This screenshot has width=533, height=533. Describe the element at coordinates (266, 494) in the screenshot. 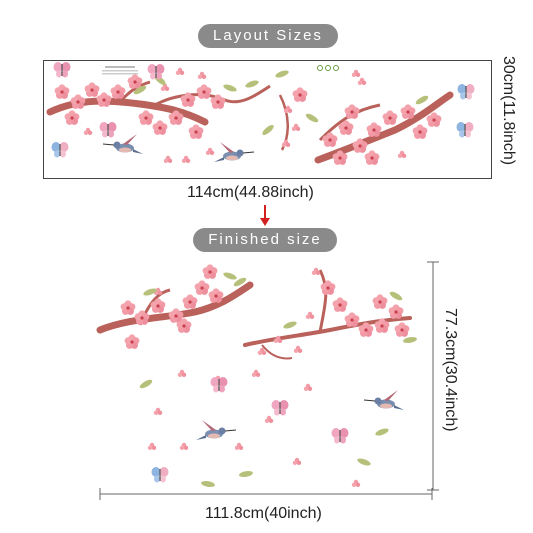

I see `finished-width-dimension` at that location.